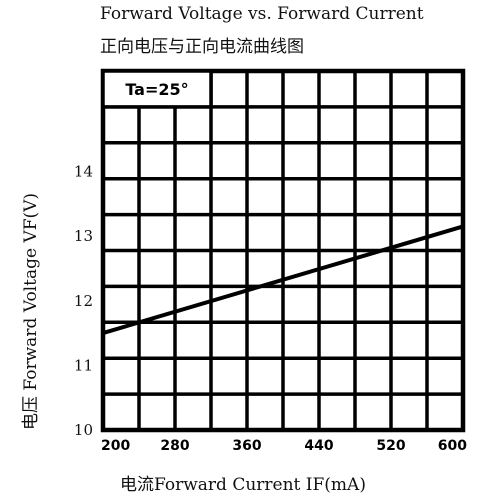 This screenshot has height=500, width=486. What do you see at coordinates (246, 446) in the screenshot?
I see `x-tick-label: 360` at bounding box center [246, 446].